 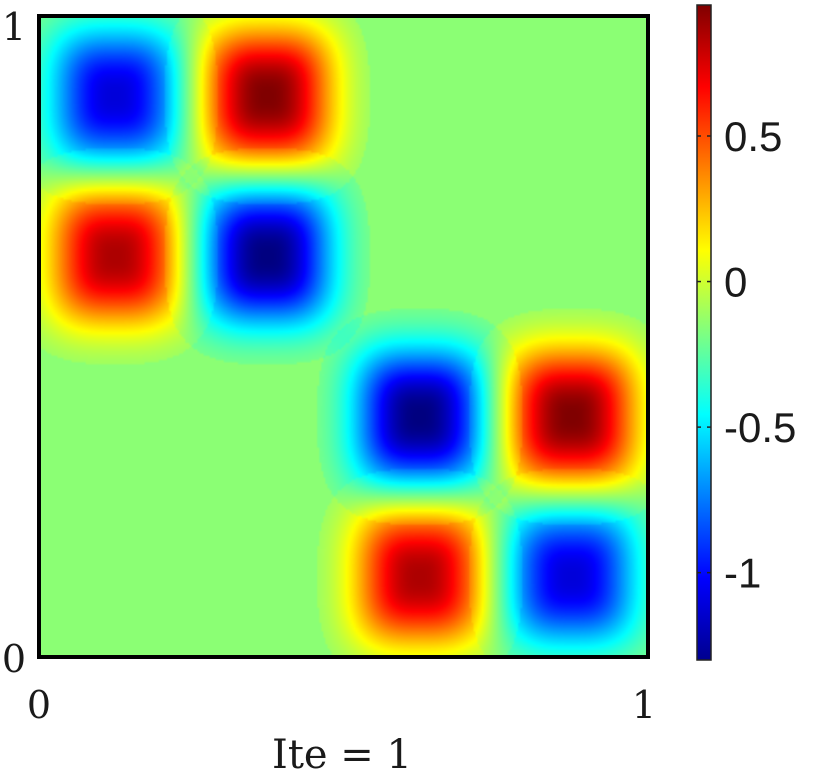 What do you see at coordinates (753, 136) in the screenshot?
I see `colorbar-tick-label: 0.5` at bounding box center [753, 136].